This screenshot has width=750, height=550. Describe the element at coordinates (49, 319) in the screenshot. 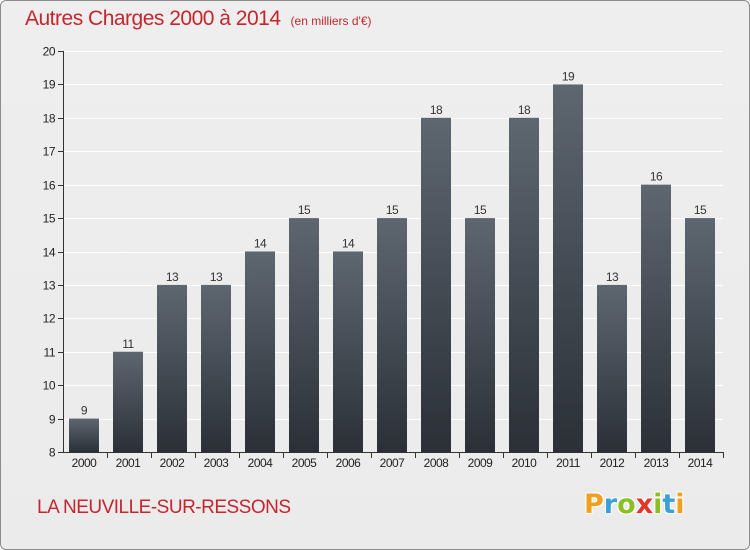

I see `y-tick-label: 12` at that location.